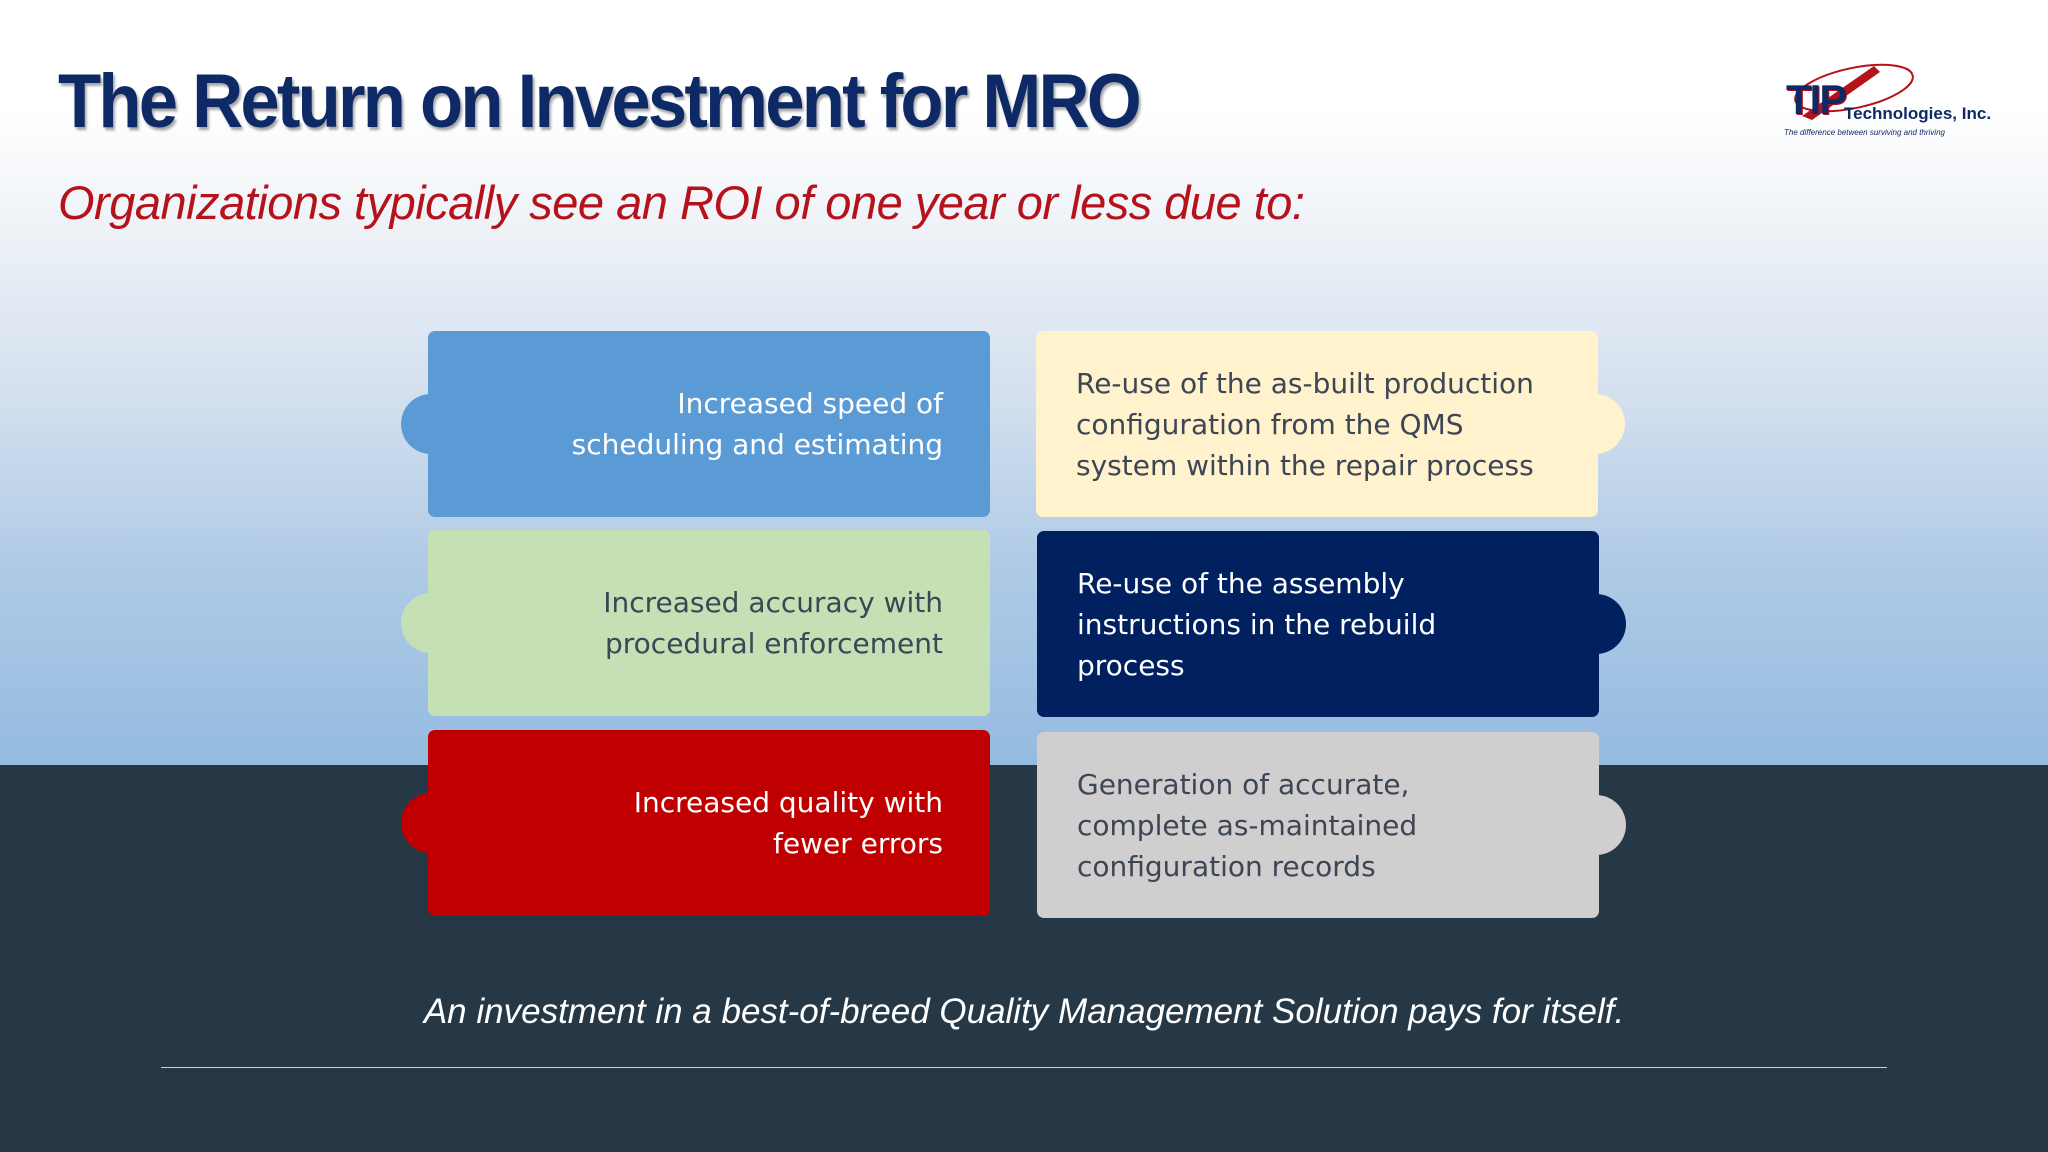  What do you see at coordinates (600, 101) in the screenshot?
I see `slide-title: The Return on Investment for MRO` at bounding box center [600, 101].